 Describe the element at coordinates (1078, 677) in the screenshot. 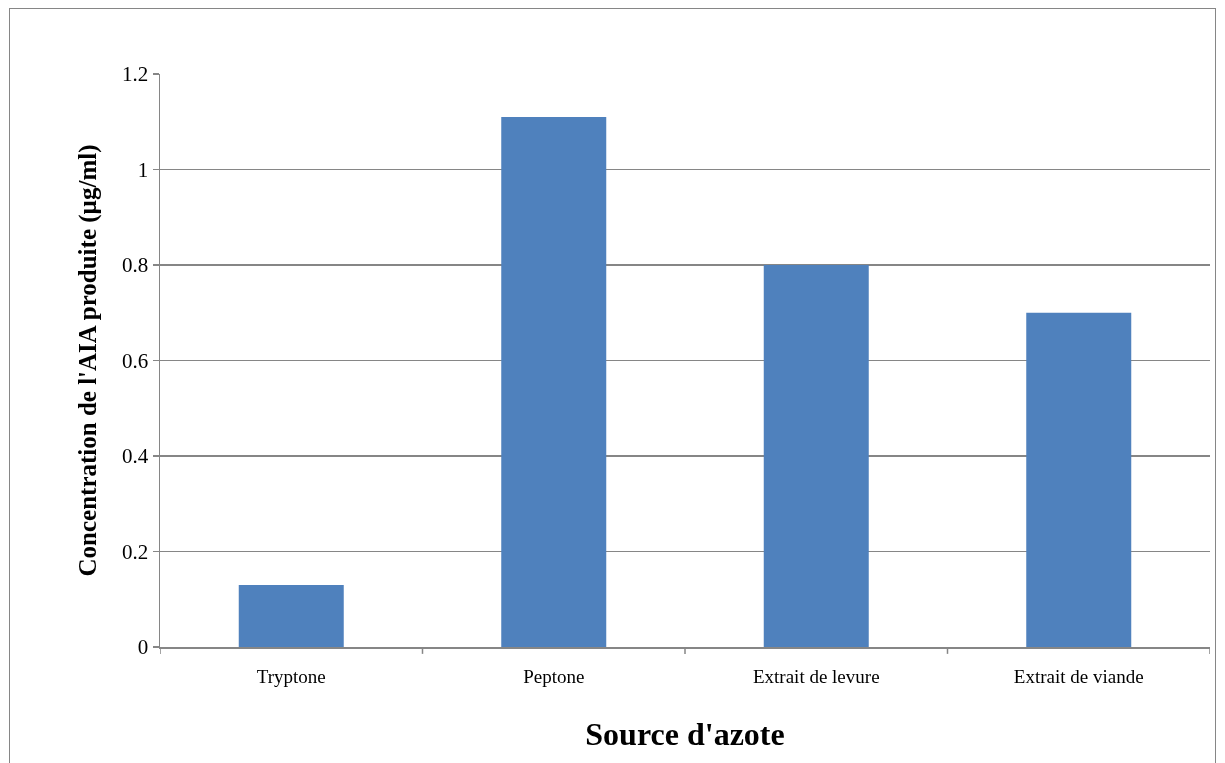

I see `x-tick-label: Extrait de viande` at that location.